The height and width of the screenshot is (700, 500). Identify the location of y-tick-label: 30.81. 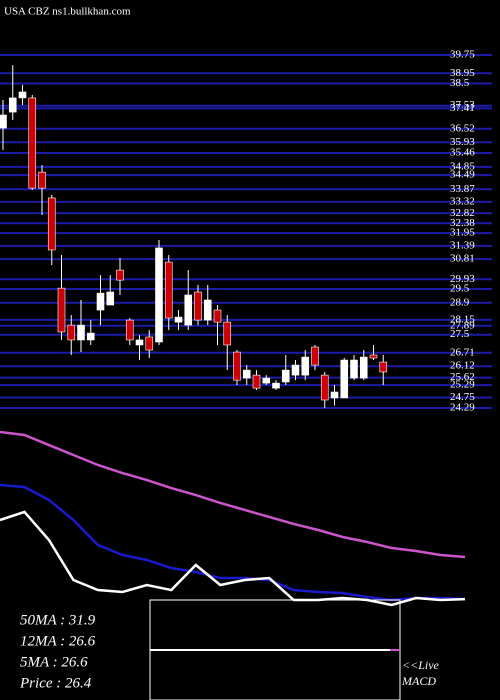
(462, 259).